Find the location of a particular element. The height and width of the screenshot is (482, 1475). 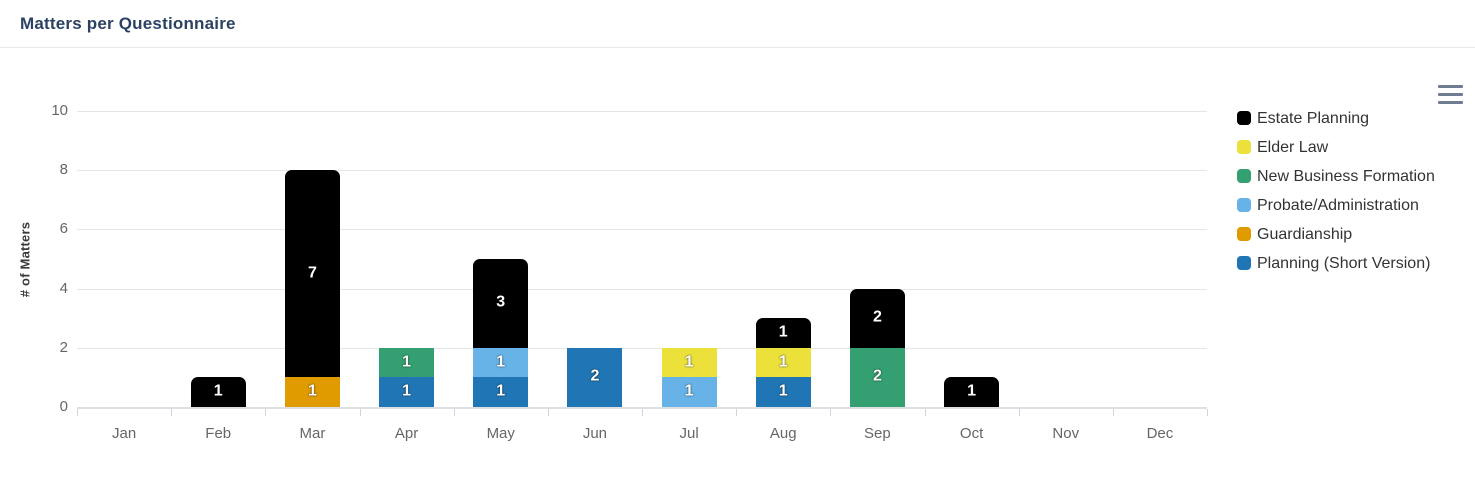

card-header: Matters per Questionnaire is located at coordinates (737, 24).